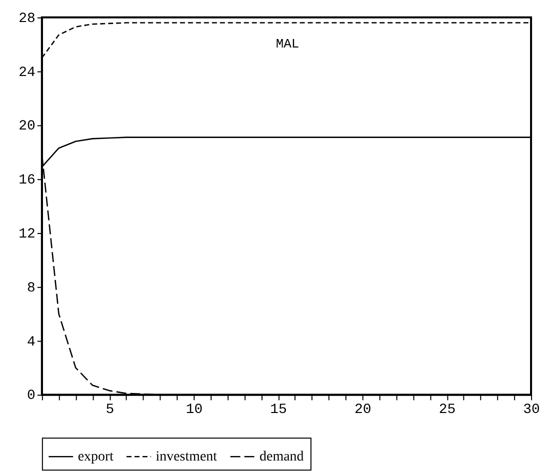 Image resolution: width=560 pixels, height=476 pixels. I want to click on text: MAL, so click(288, 44).